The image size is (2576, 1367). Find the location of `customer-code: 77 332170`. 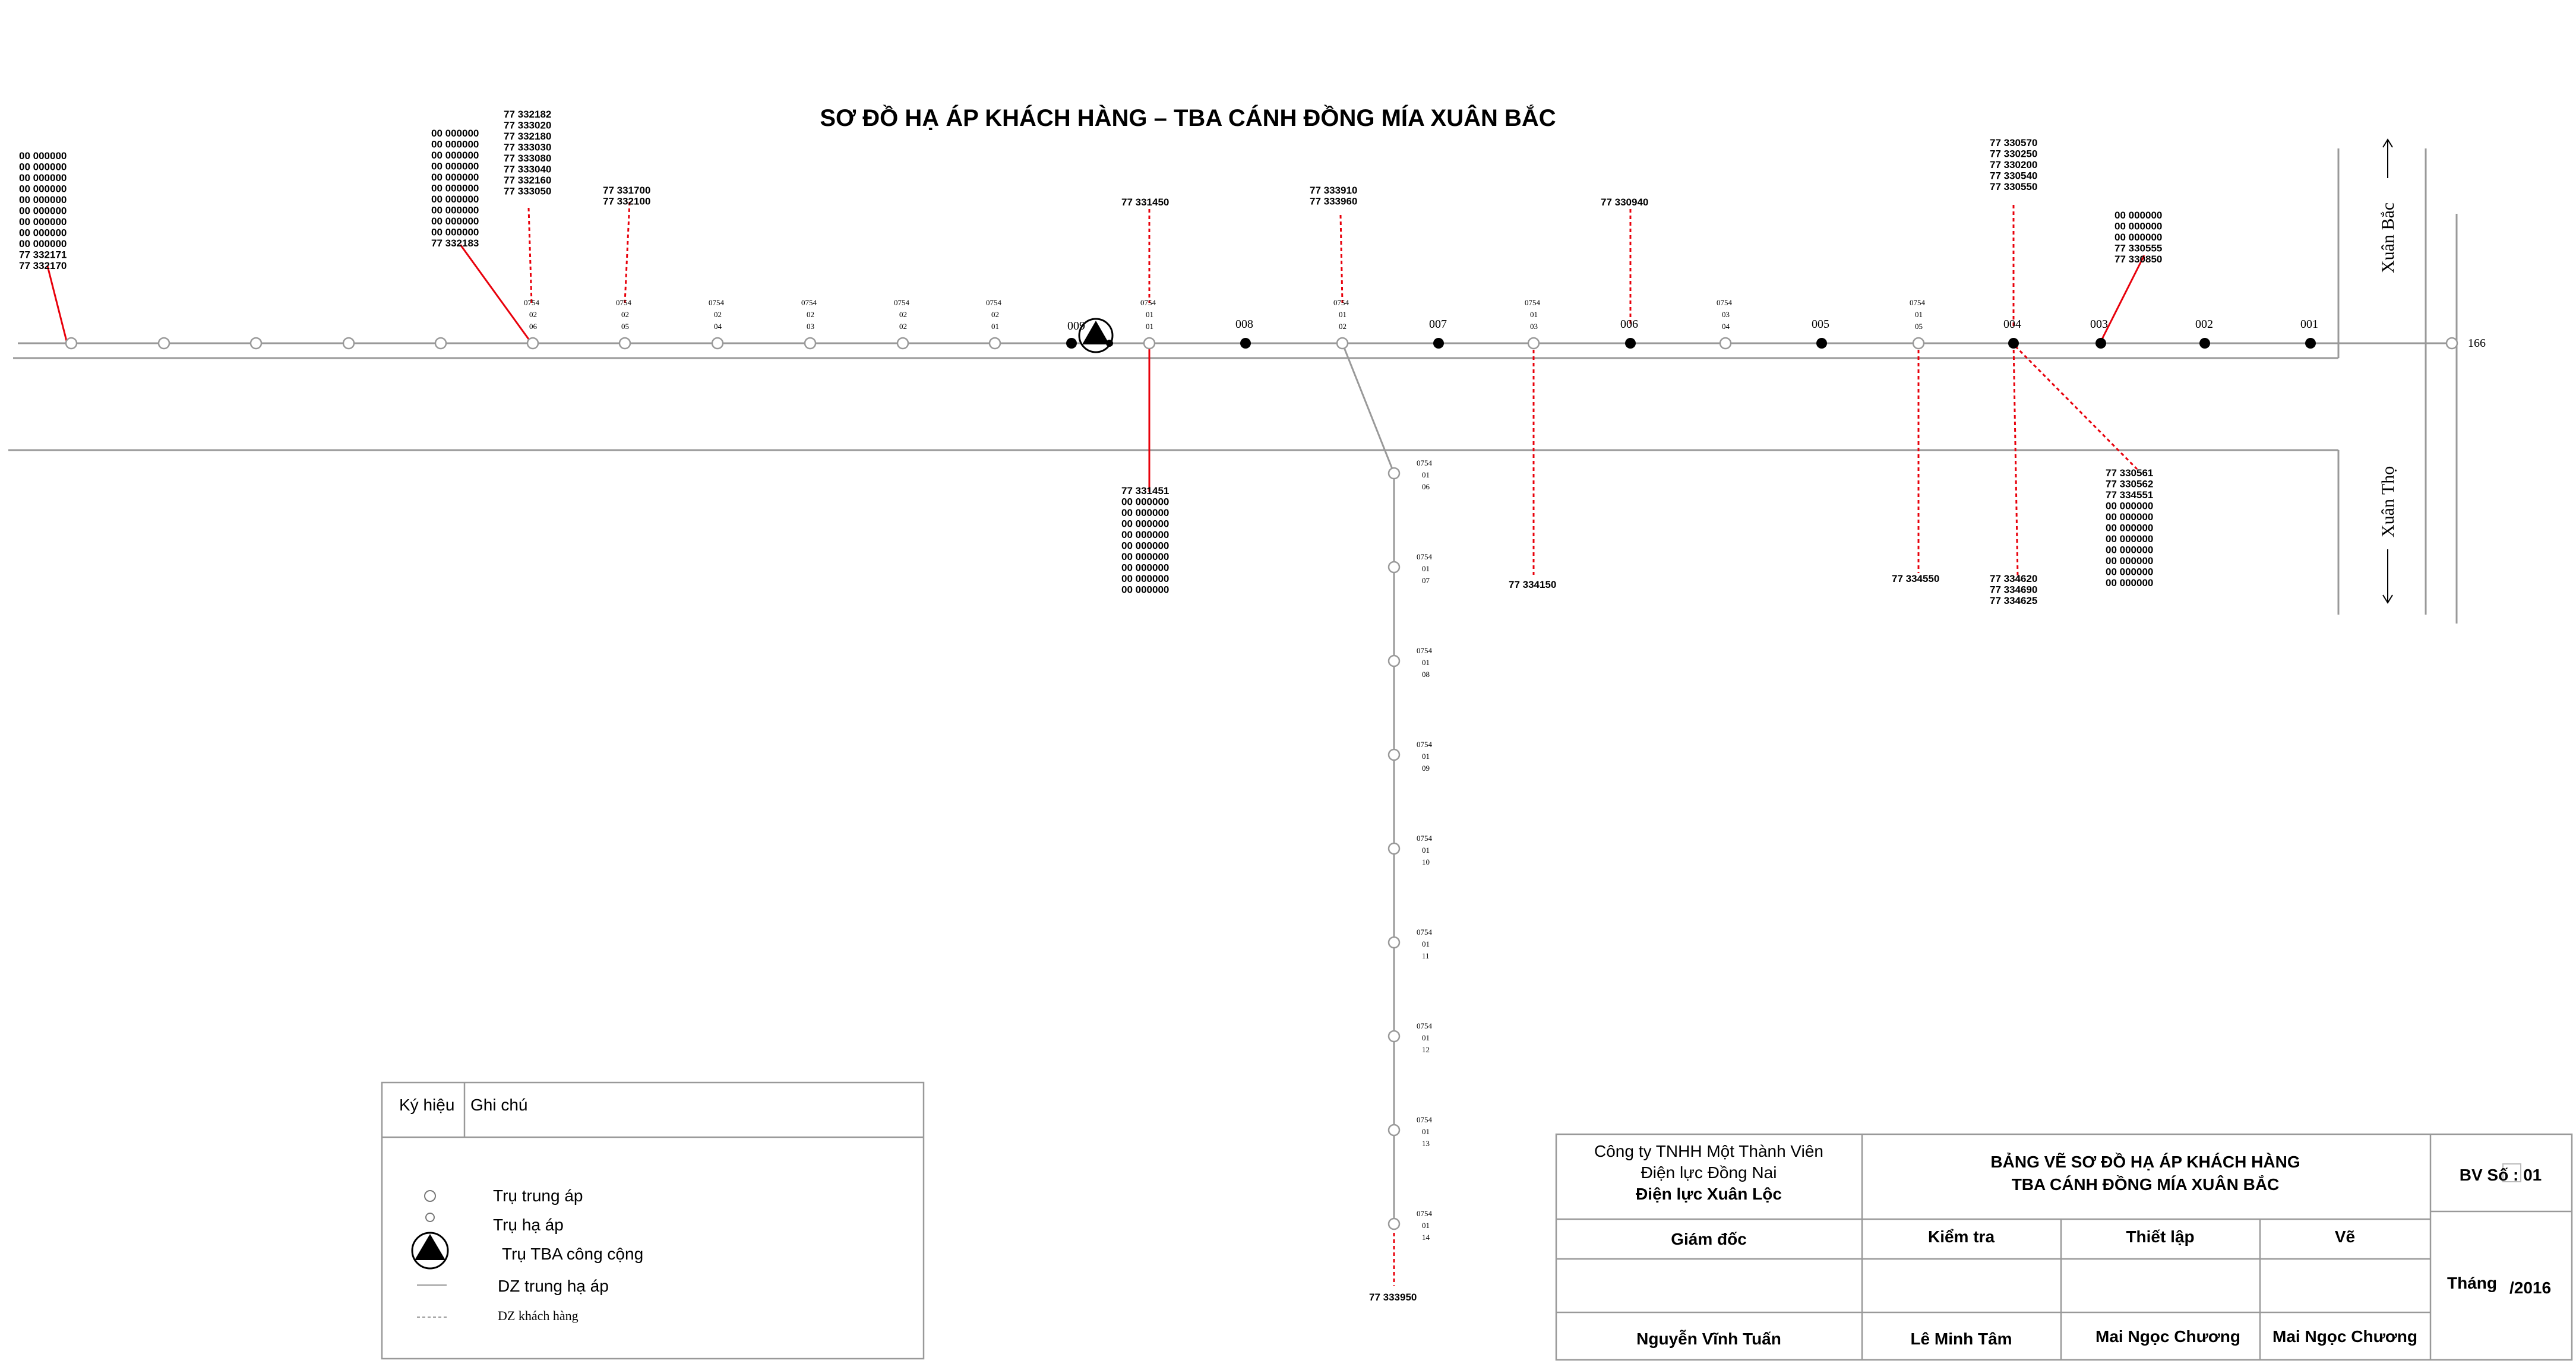

customer-code: 77 332170 is located at coordinates (43, 265).